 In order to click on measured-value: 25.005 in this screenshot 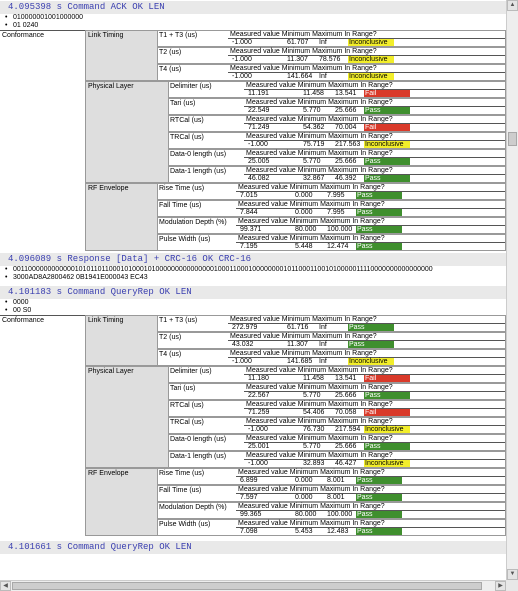, I will do `click(259, 161)`.